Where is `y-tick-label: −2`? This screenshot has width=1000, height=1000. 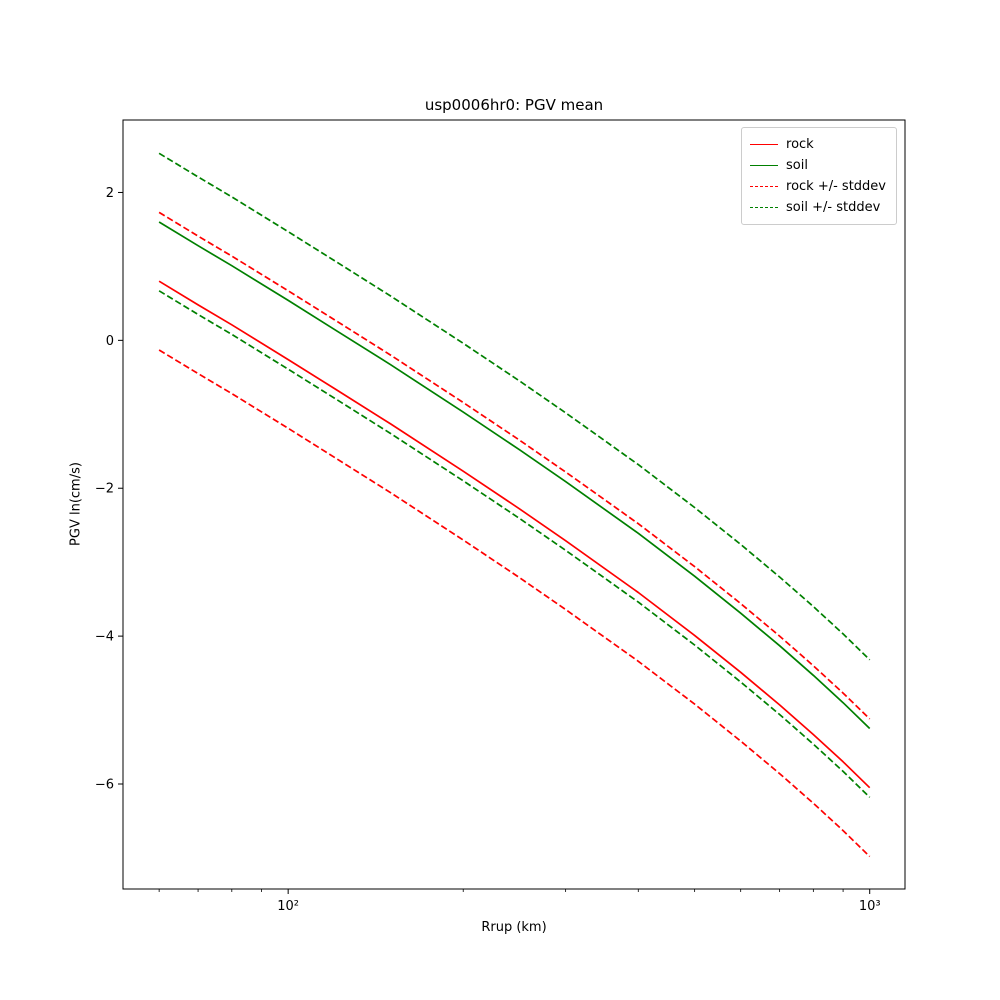
y-tick-label: −2 is located at coordinates (104, 489).